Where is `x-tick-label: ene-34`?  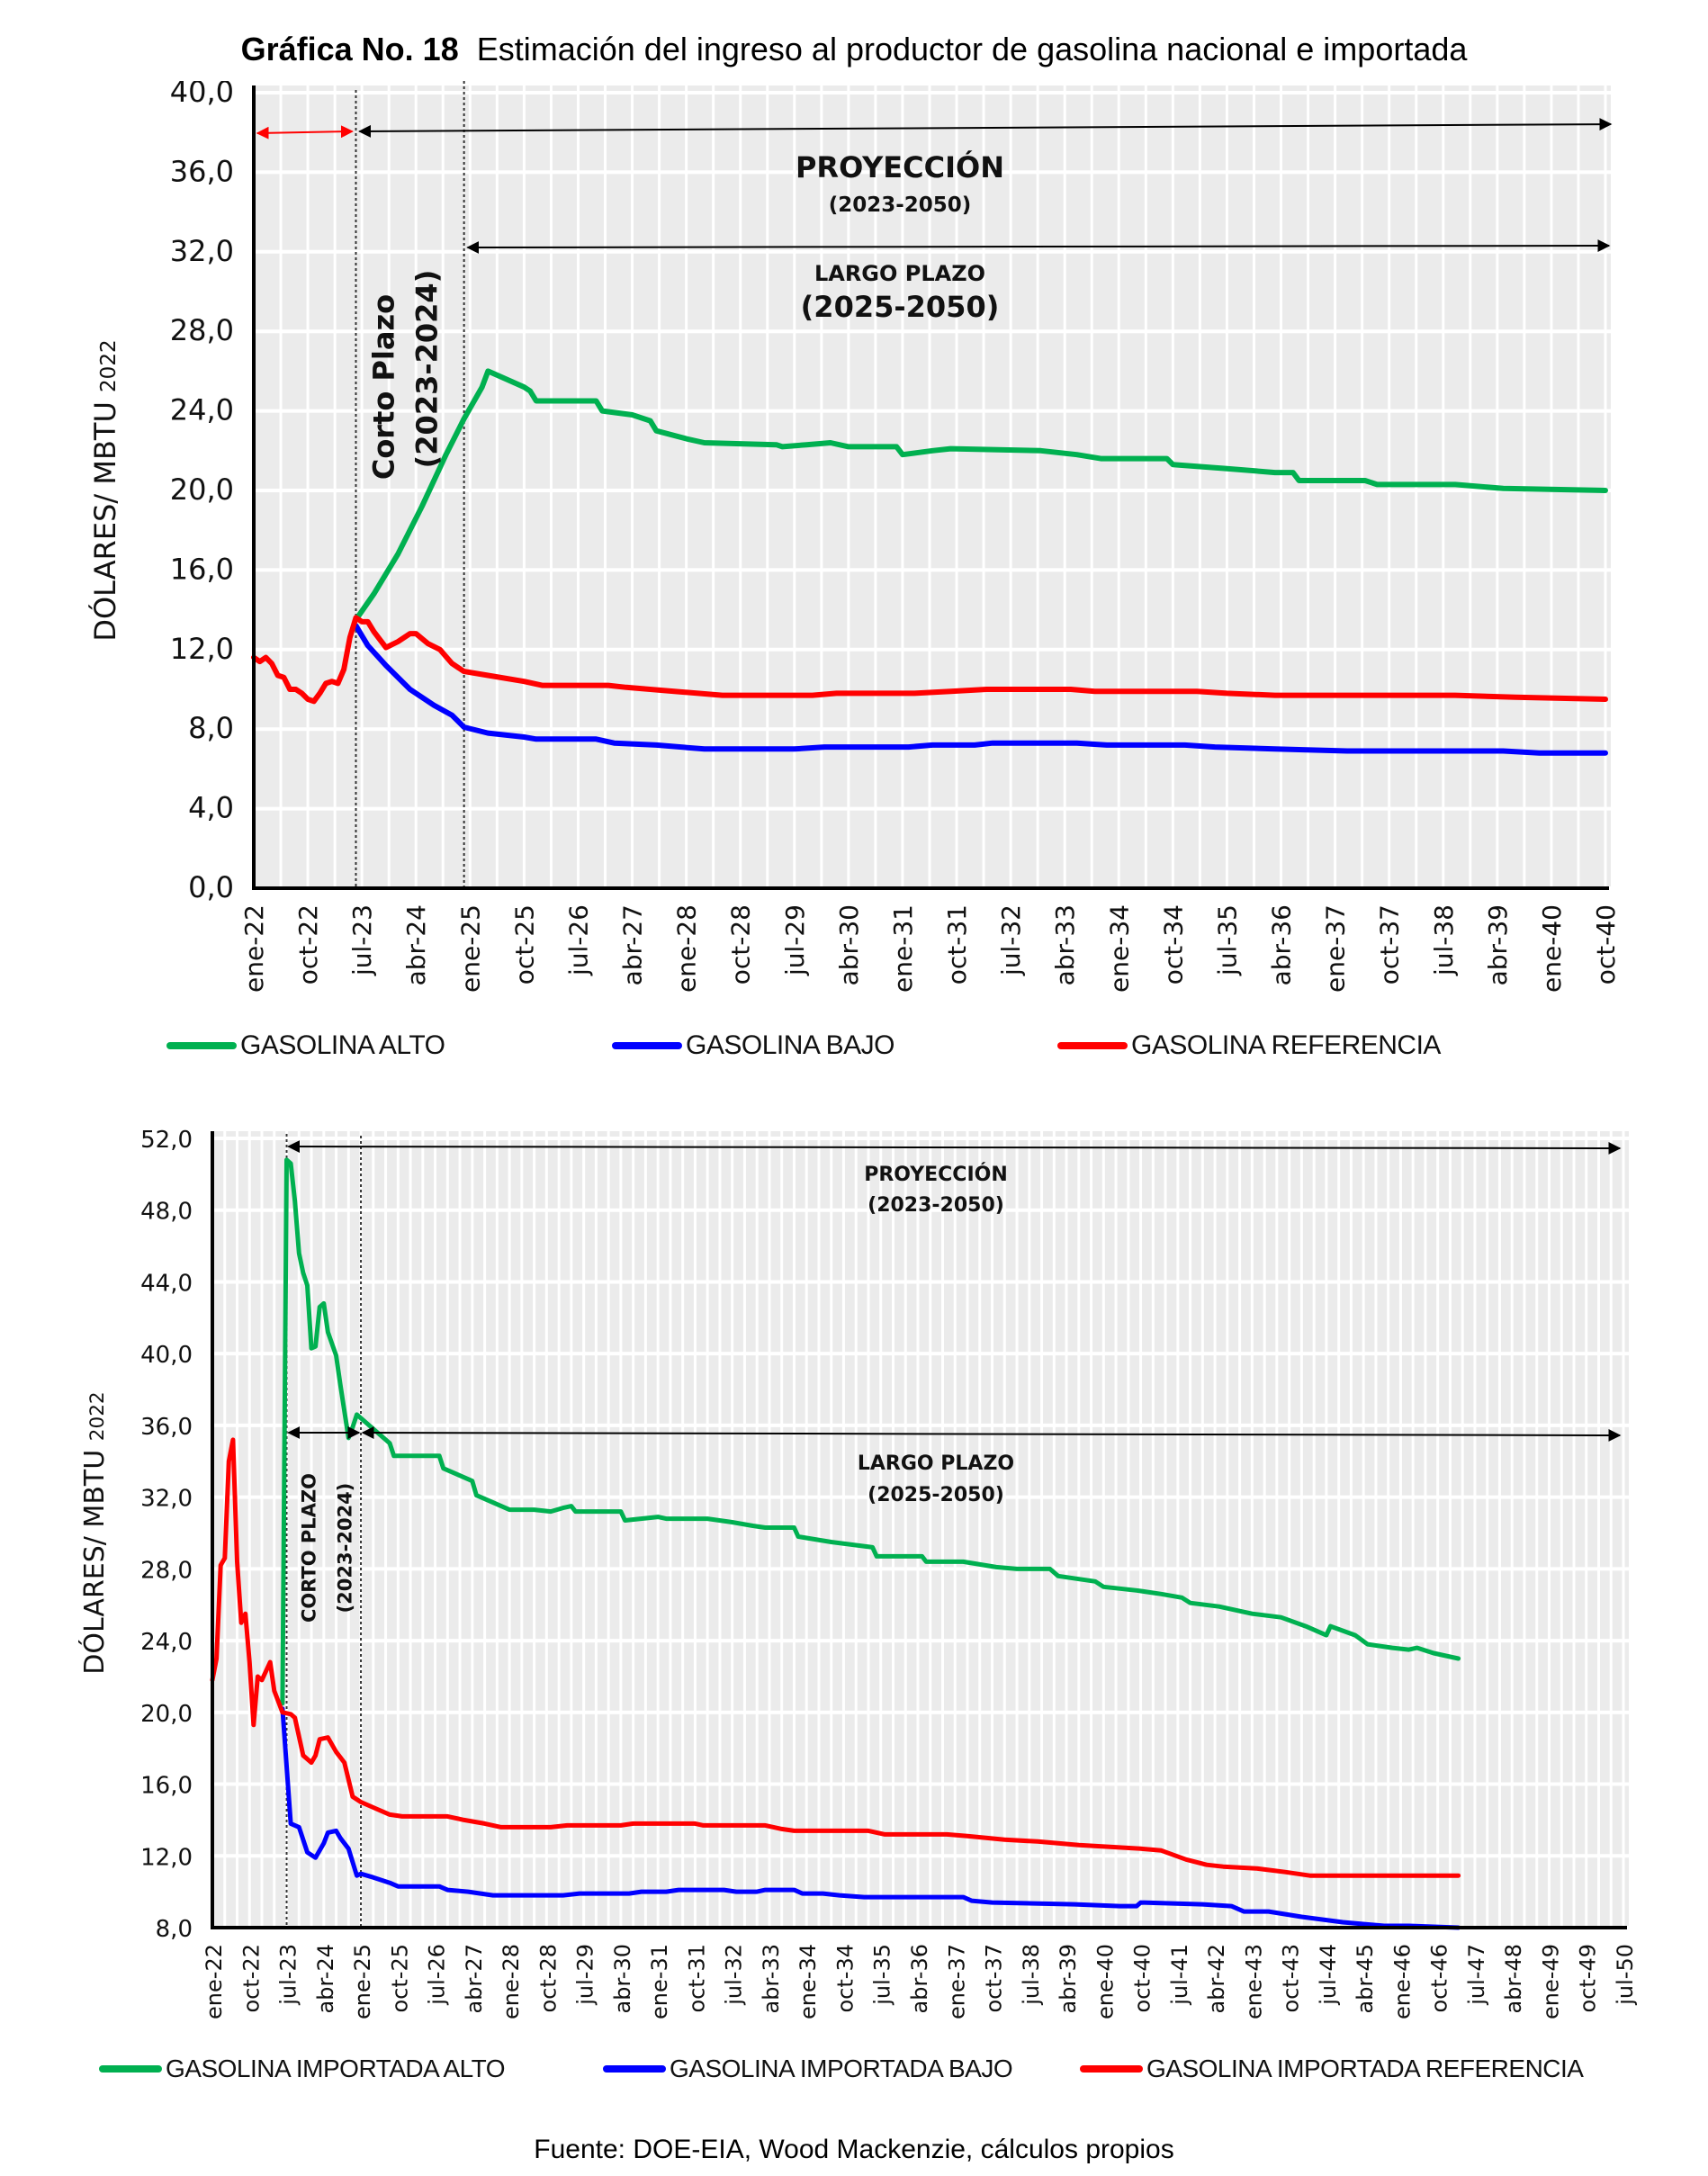 x-tick-label: ene-34 is located at coordinates (1119, 949).